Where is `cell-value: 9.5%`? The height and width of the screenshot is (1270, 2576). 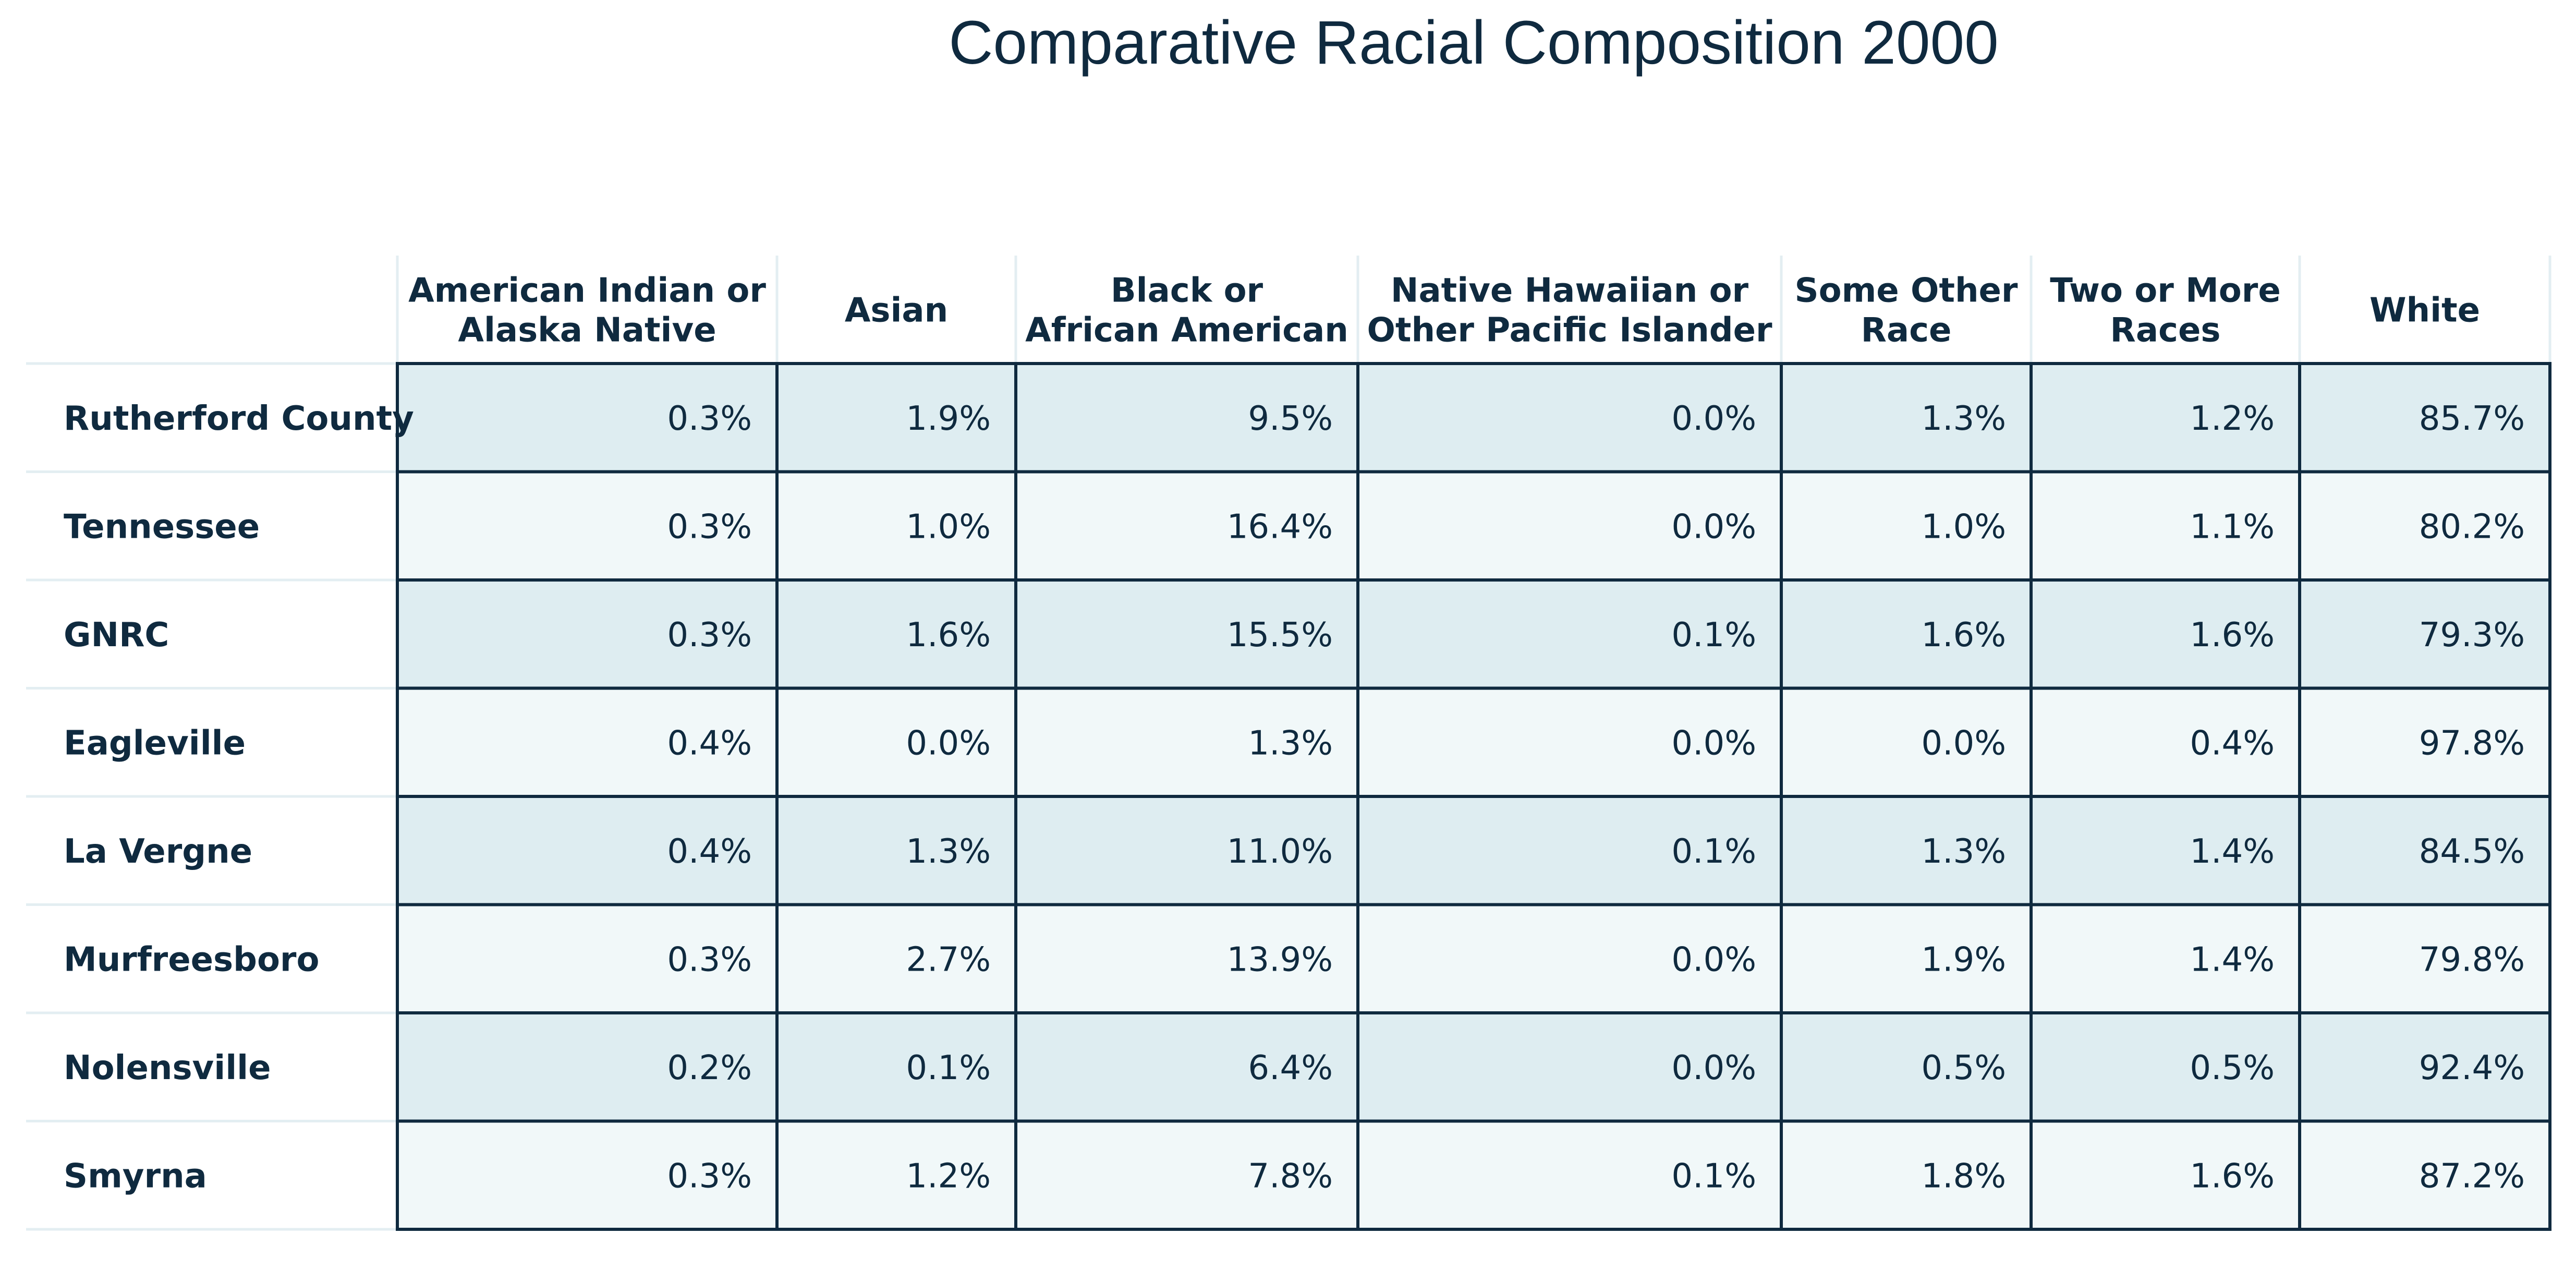
cell-value: 9.5% is located at coordinates (1290, 419).